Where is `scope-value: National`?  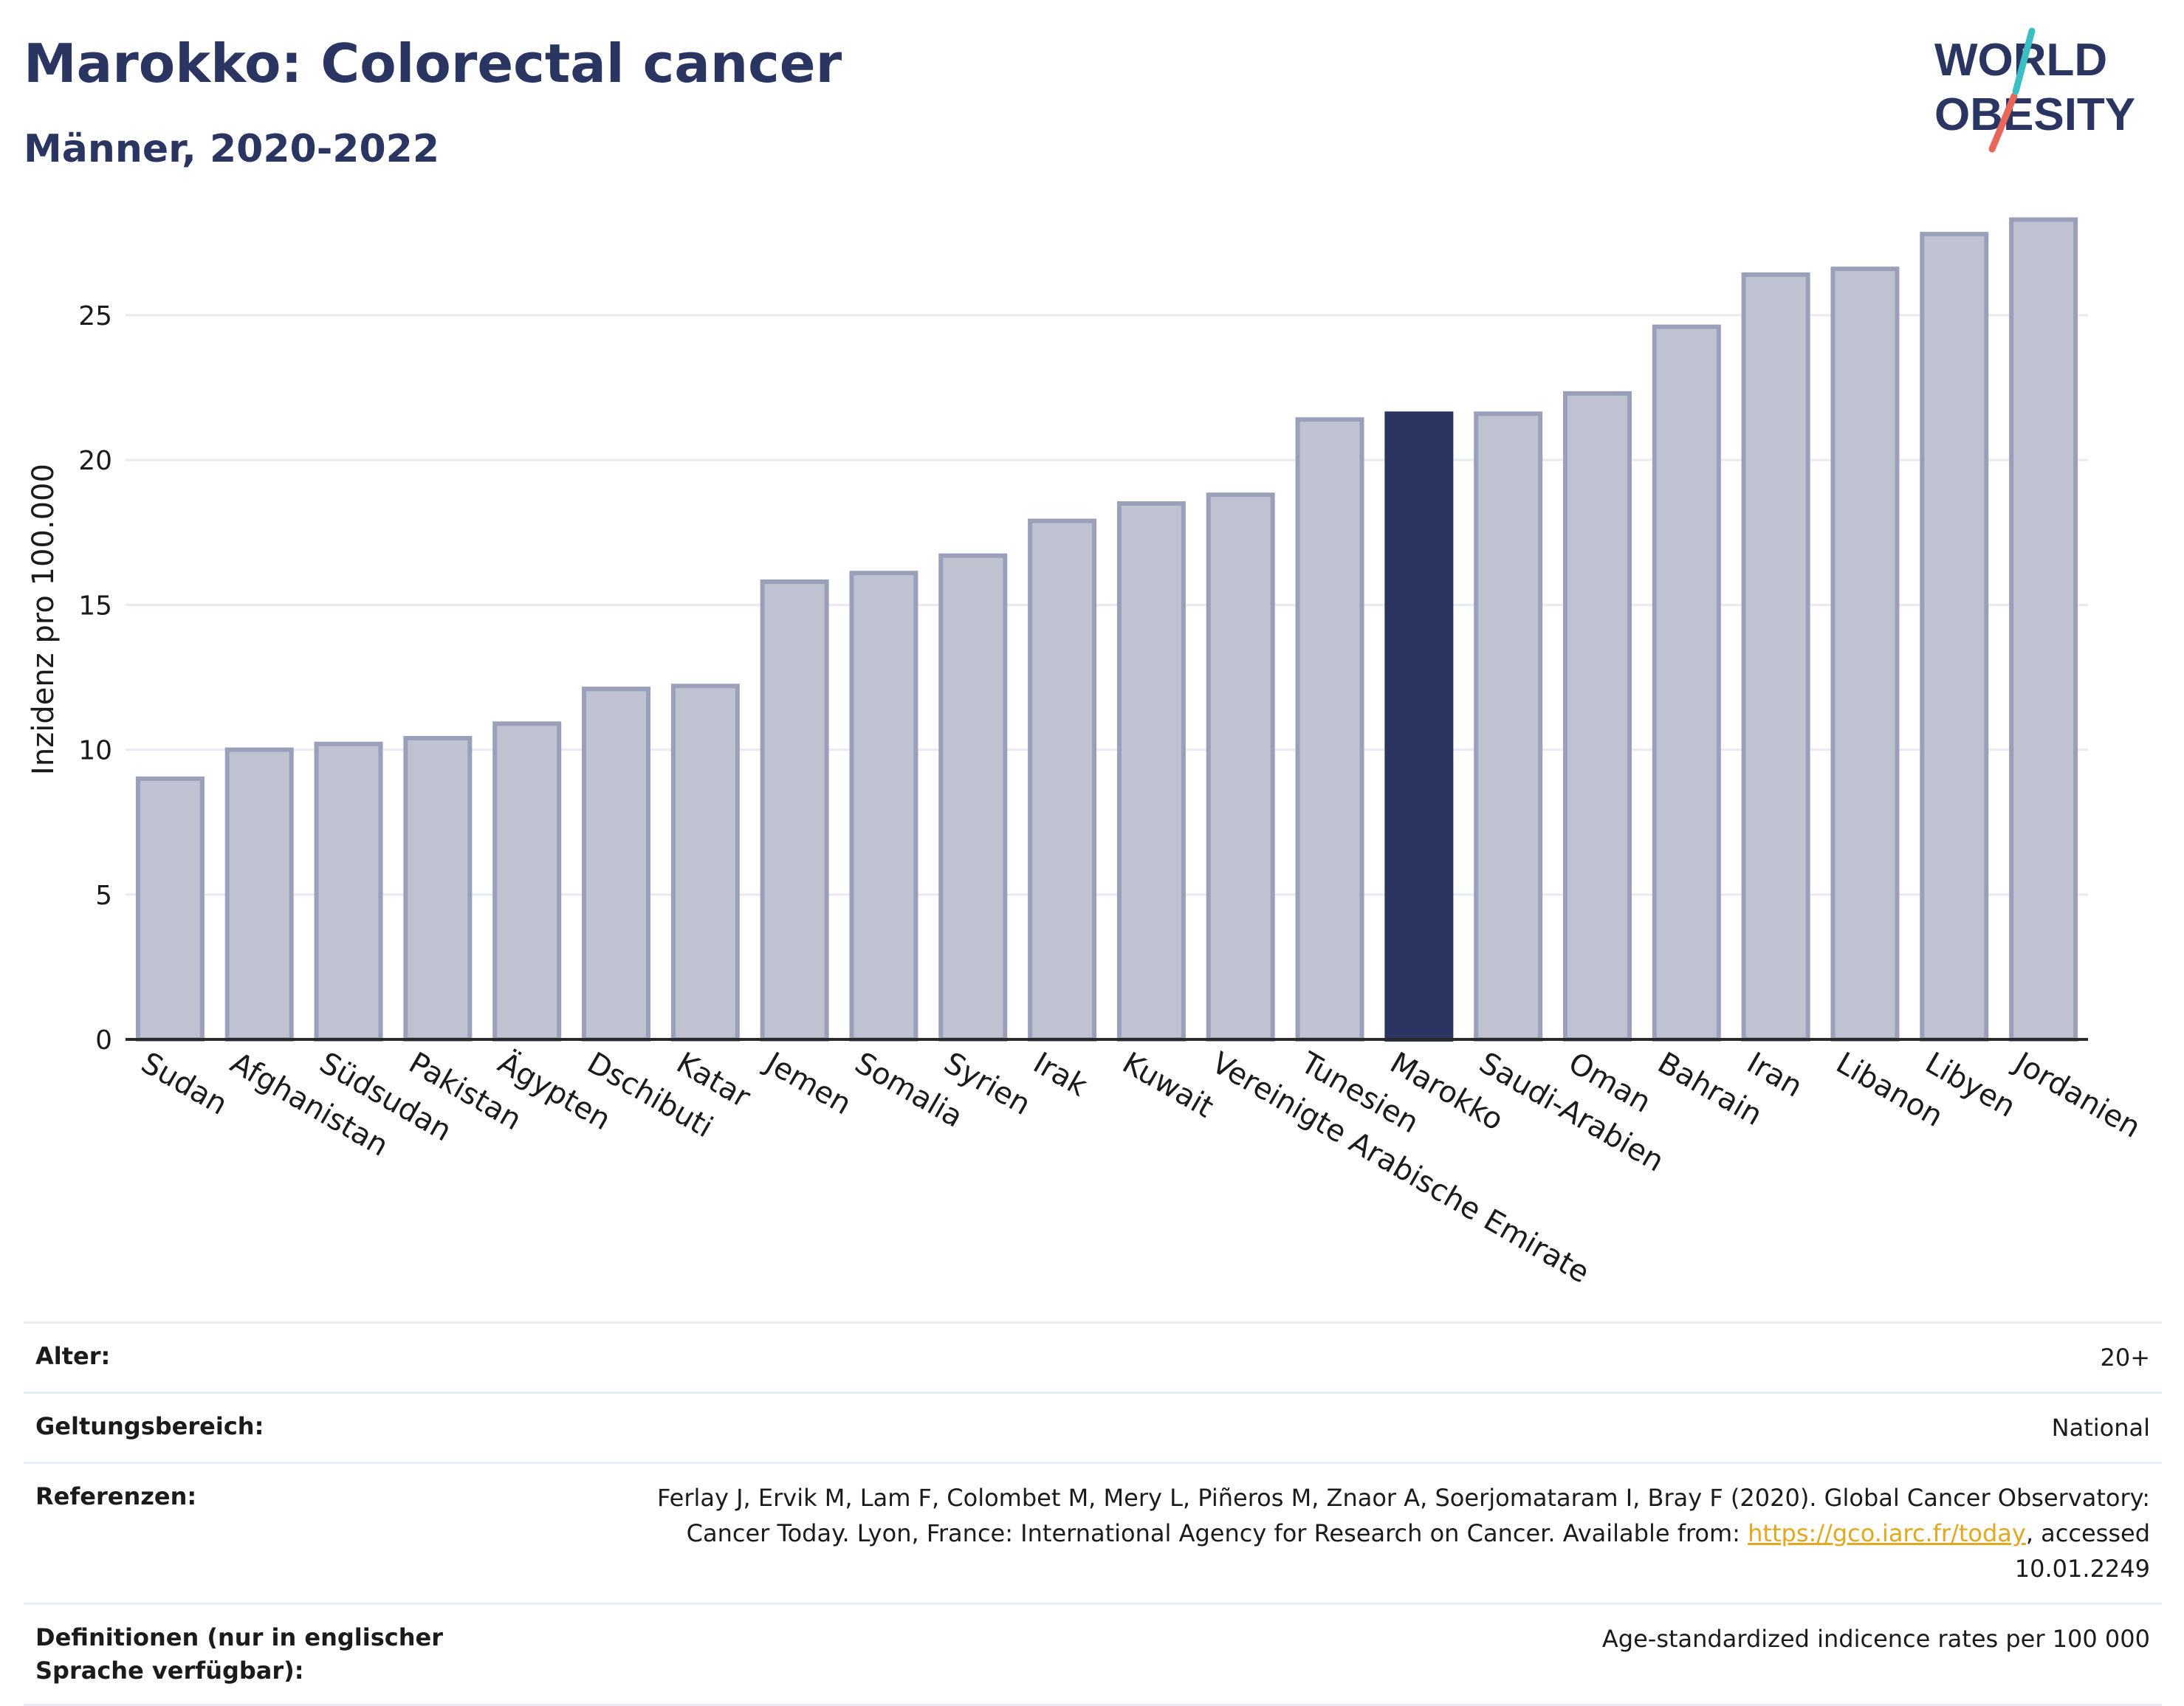
scope-value: National is located at coordinates (2100, 1428).